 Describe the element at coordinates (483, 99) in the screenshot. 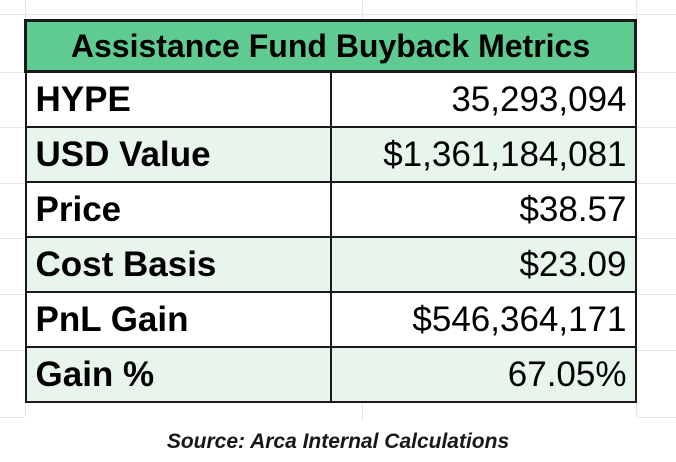

I see `metric-value: 35,293,094` at that location.